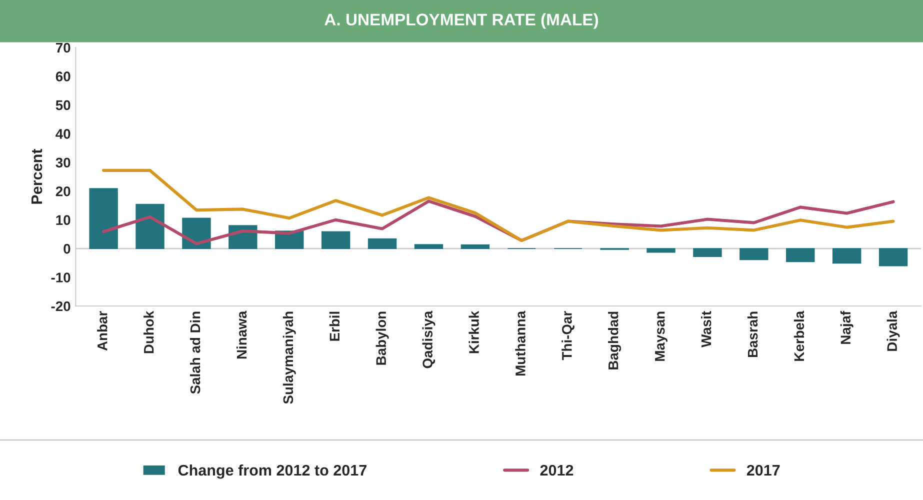 Image resolution: width=923 pixels, height=500 pixels. What do you see at coordinates (37, 176) in the screenshot?
I see `y-axis-title: Percent` at bounding box center [37, 176].